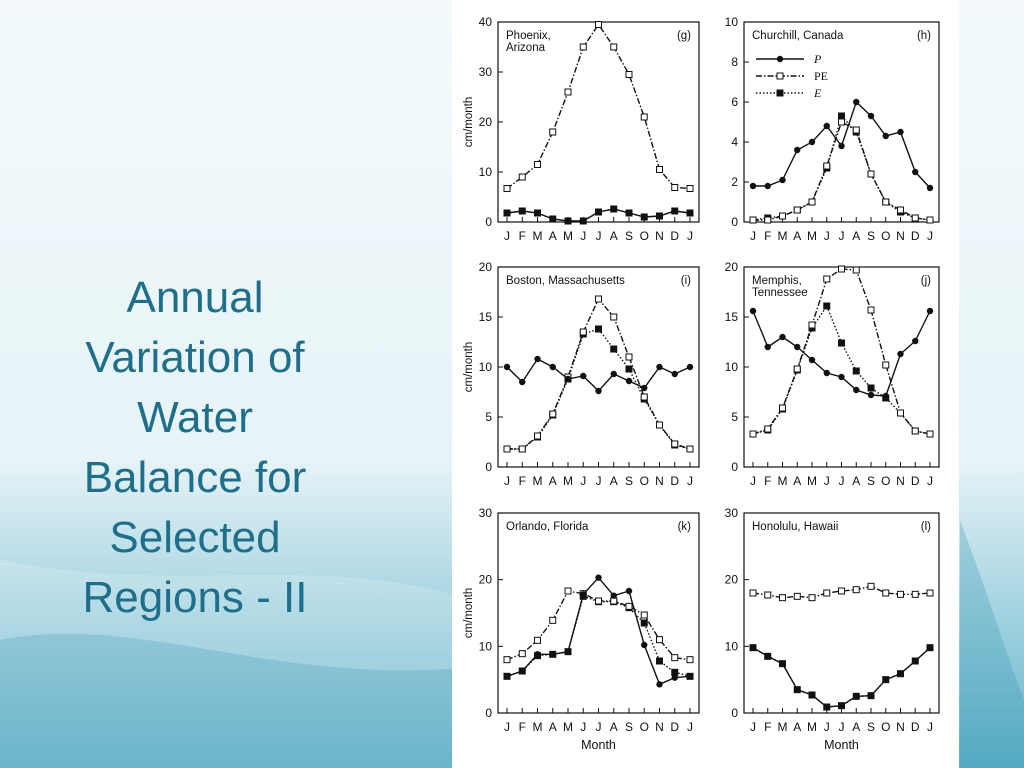 This screenshot has width=1024, height=768. I want to click on chart-title: Churchill, Canada, so click(798, 36).